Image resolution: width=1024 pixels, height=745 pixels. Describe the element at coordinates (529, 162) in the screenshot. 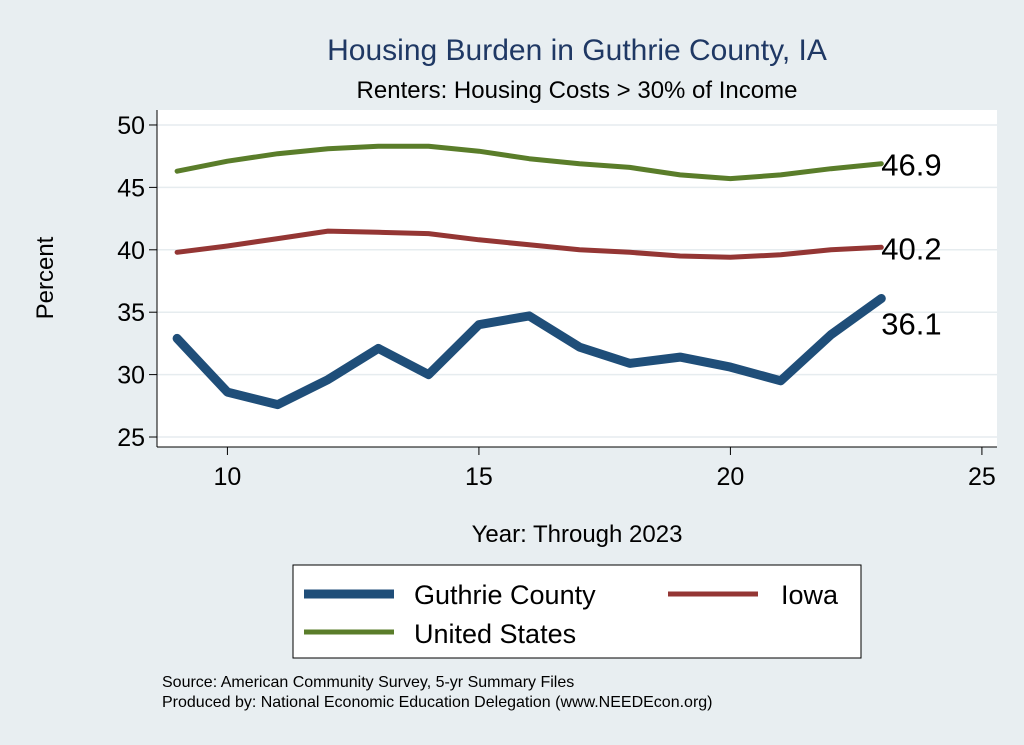

I see `series-line-united-states` at that location.